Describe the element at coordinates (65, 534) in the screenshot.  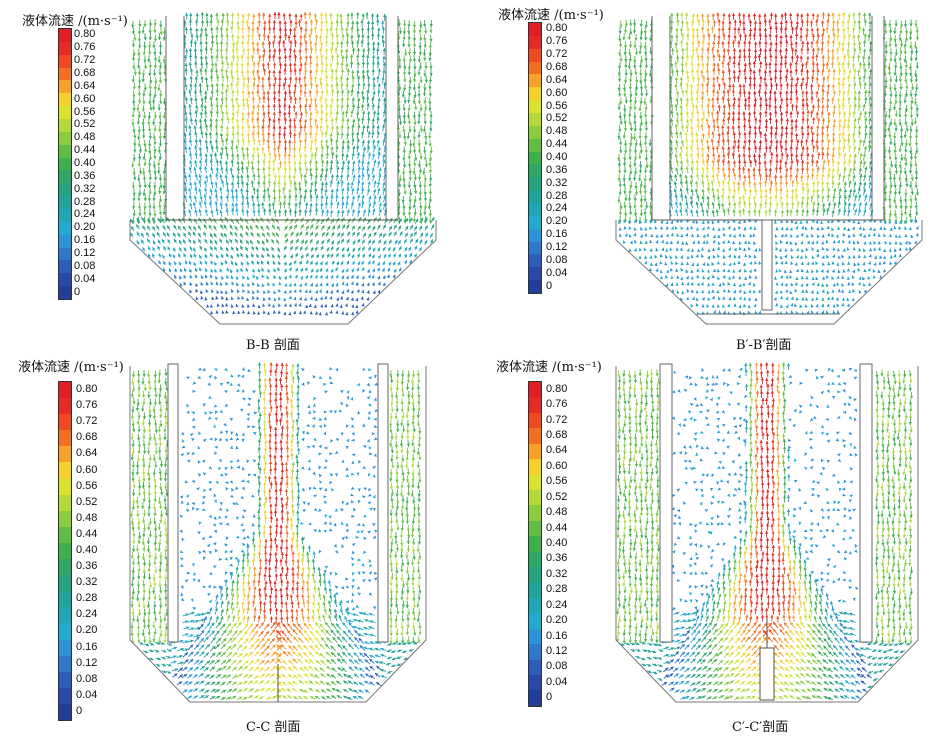
I see `colorbar-segment` at that location.